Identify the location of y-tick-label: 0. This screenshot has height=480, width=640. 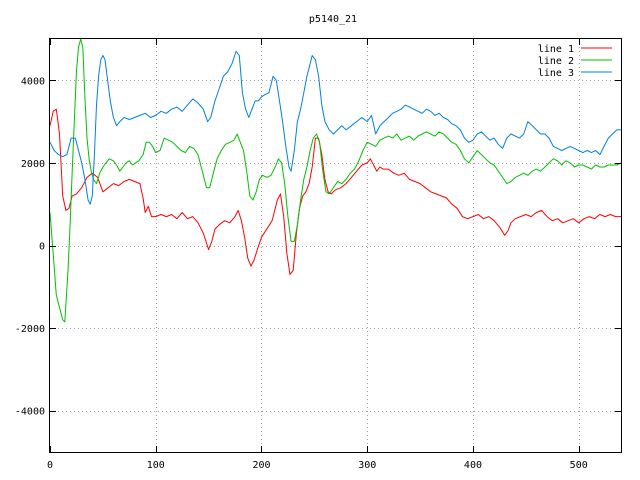
(42, 247).